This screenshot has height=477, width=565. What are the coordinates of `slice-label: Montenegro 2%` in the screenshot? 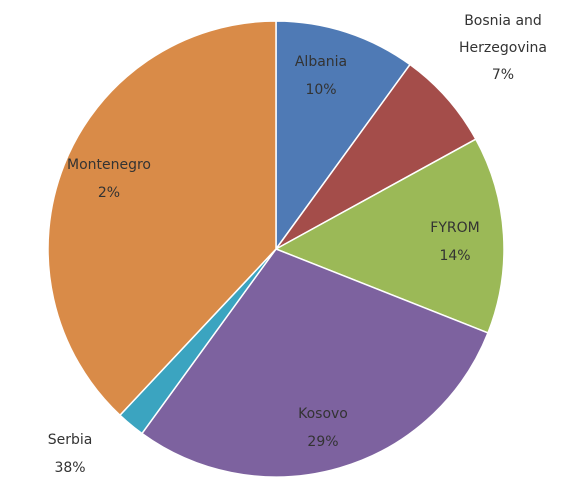 It's located at (109, 179).